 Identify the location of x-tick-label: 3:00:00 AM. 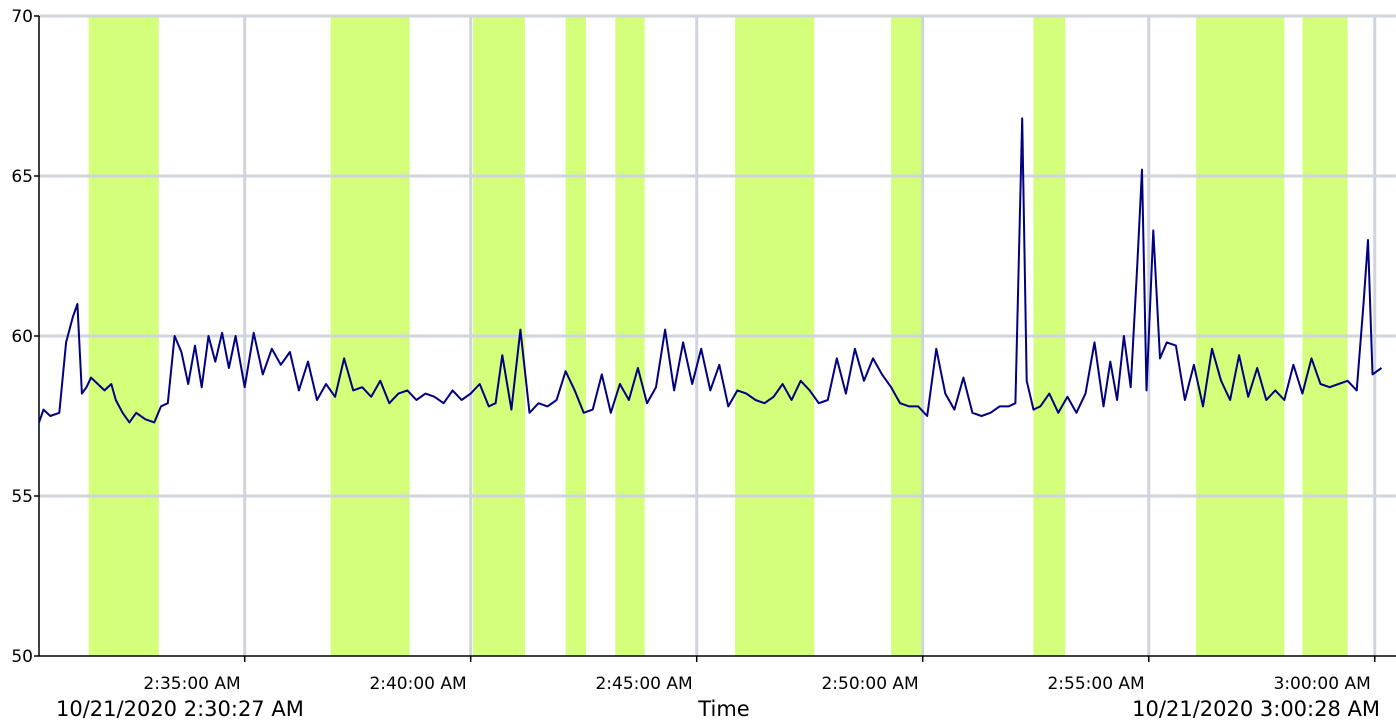
(1322, 684).